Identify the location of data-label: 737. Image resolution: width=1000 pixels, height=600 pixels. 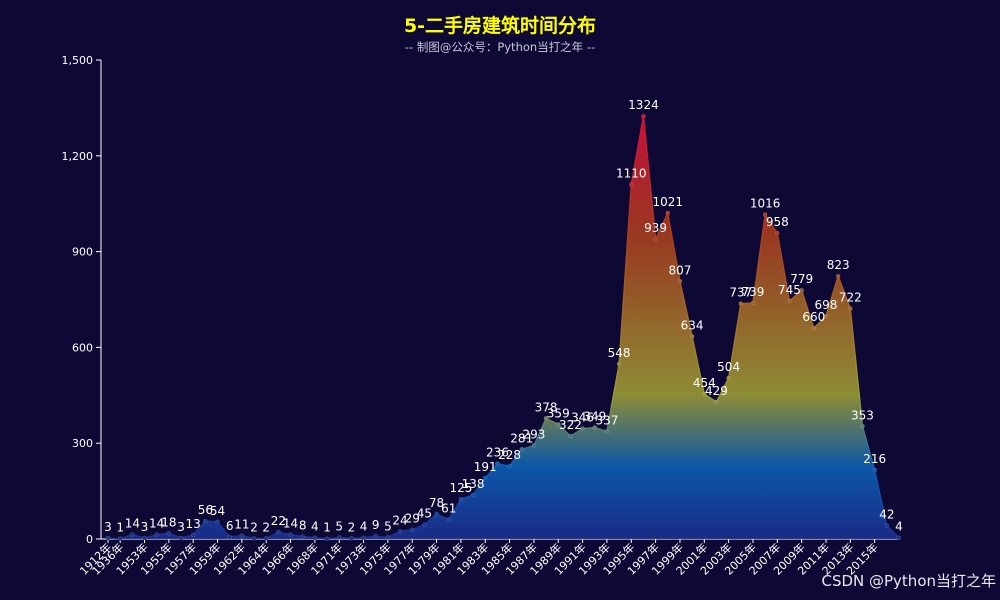
(740, 293).